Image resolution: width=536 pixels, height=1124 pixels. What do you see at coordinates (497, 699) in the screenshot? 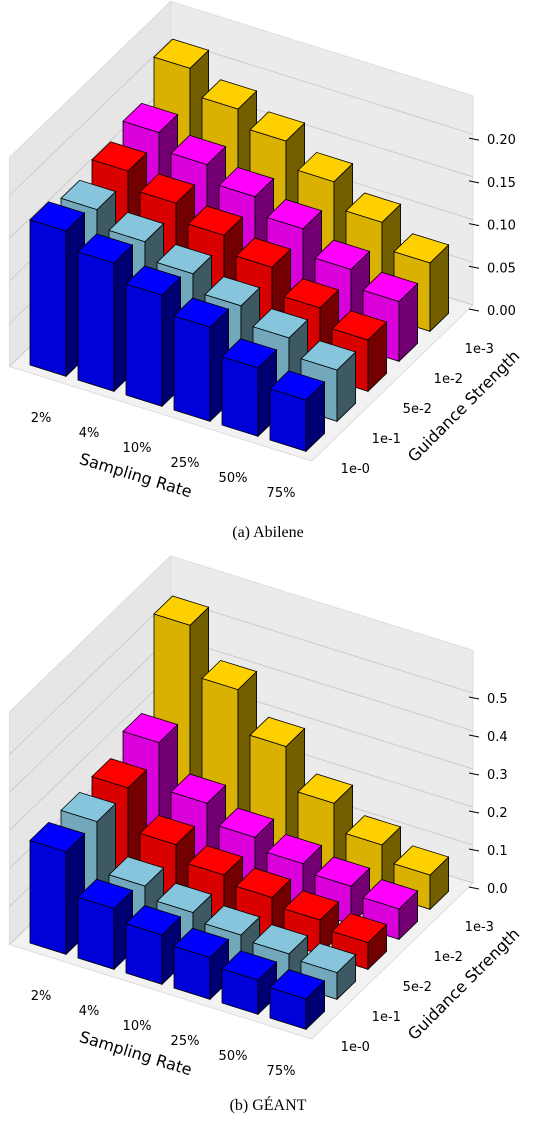
I see `z-tick-label: 0.5` at bounding box center [497, 699].